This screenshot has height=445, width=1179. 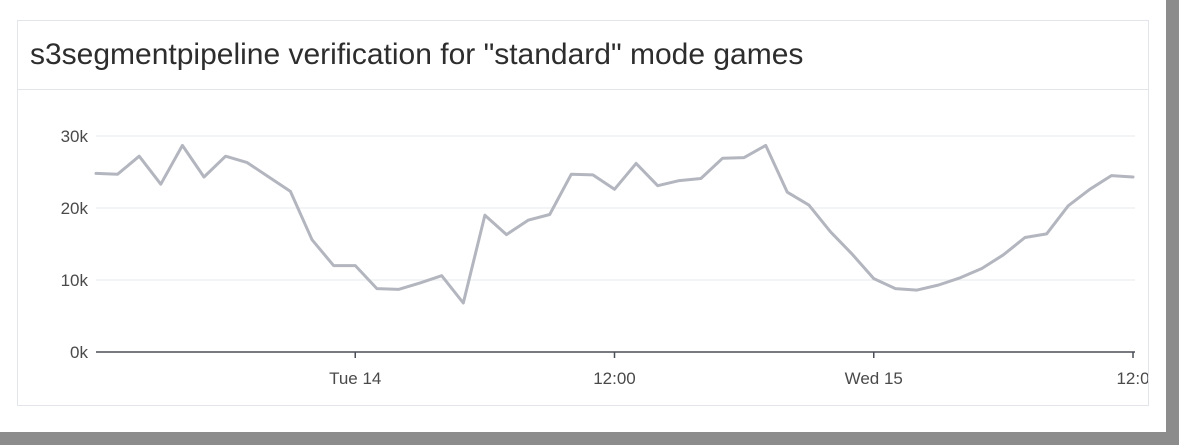 What do you see at coordinates (75, 280) in the screenshot?
I see `y-tick-label: 10k` at bounding box center [75, 280].